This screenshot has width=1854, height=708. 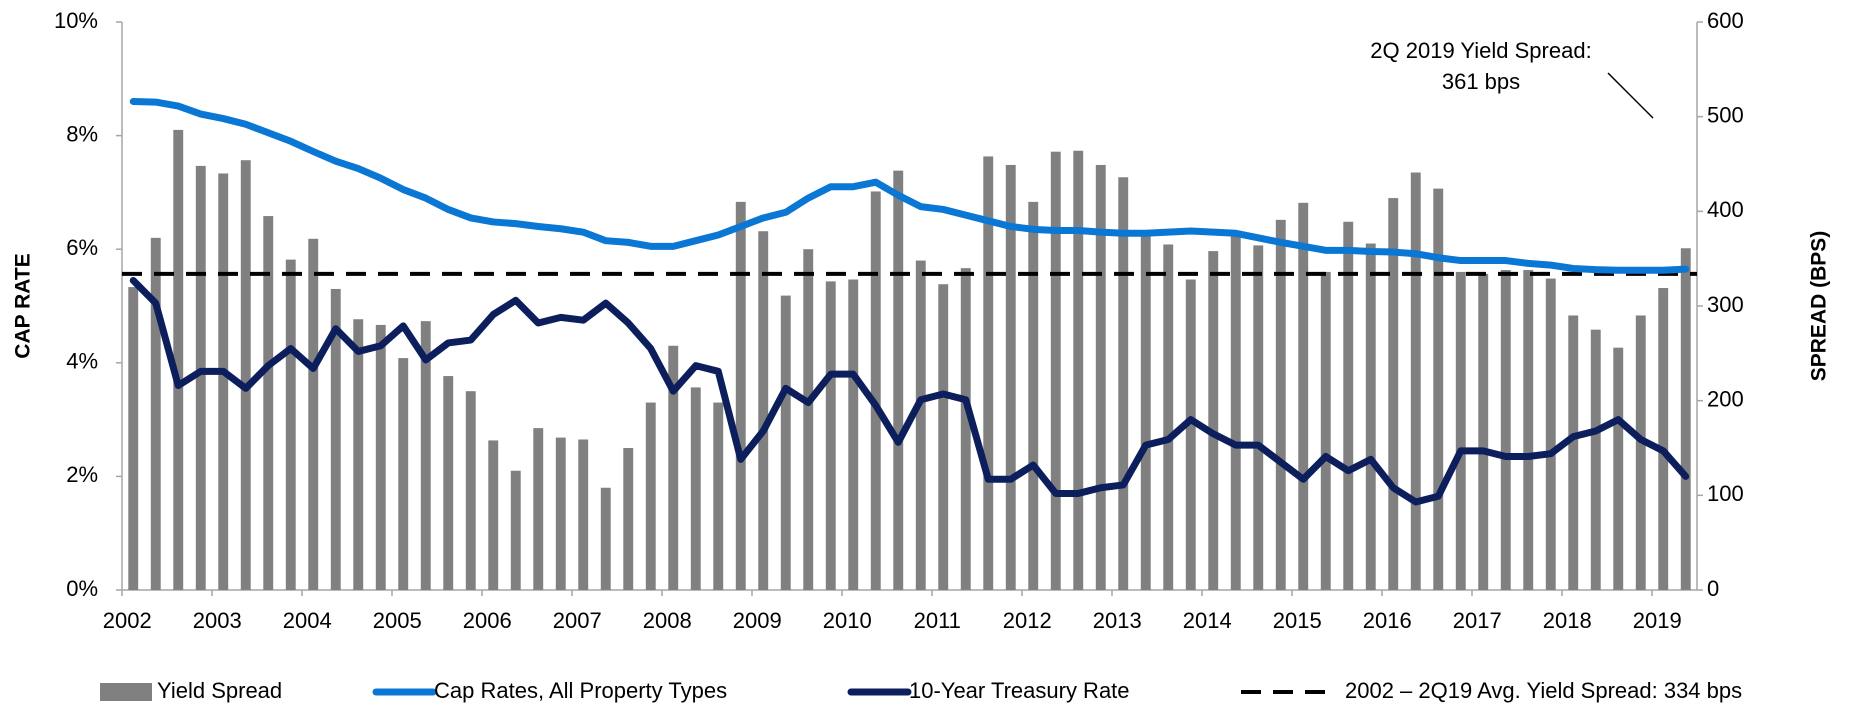 What do you see at coordinates (1725, 493) in the screenshot?
I see `y2-tick-label: 100` at bounding box center [1725, 493].